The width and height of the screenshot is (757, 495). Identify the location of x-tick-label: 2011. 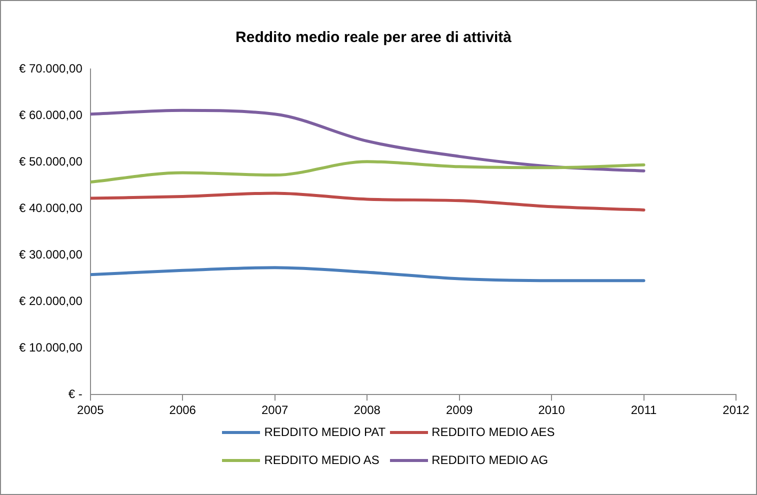
(643, 410).